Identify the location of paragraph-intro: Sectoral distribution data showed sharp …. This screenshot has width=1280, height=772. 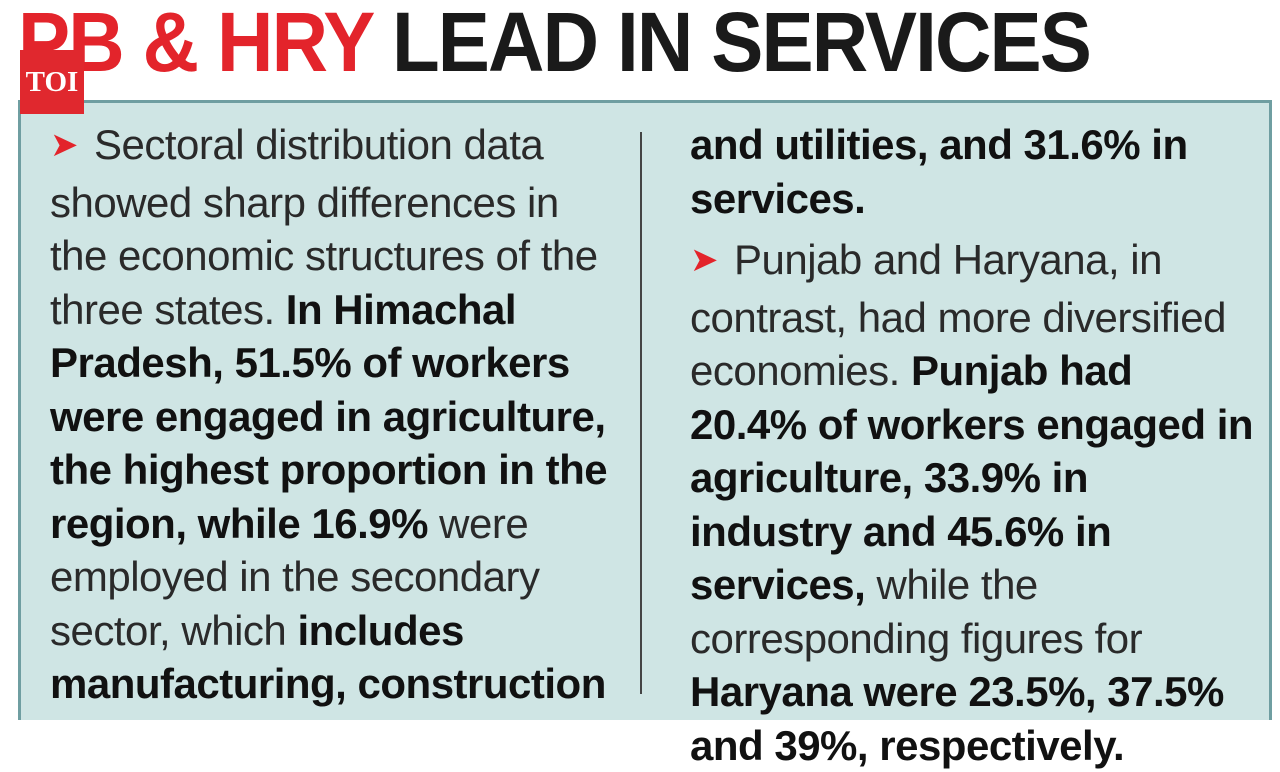
(324, 227).